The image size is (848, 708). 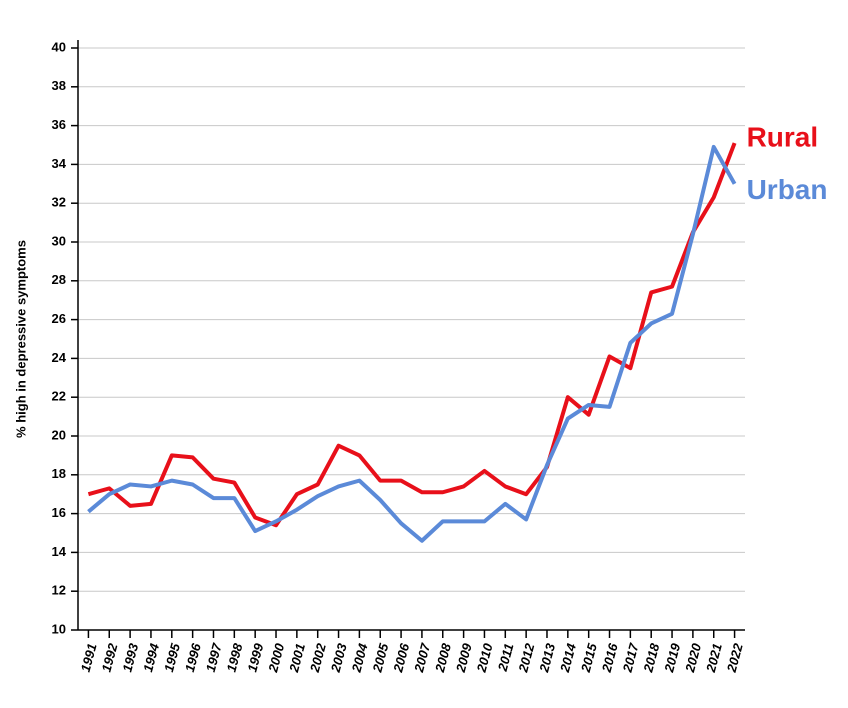 What do you see at coordinates (693, 658) in the screenshot?
I see `x-tick-label: 2020` at bounding box center [693, 658].